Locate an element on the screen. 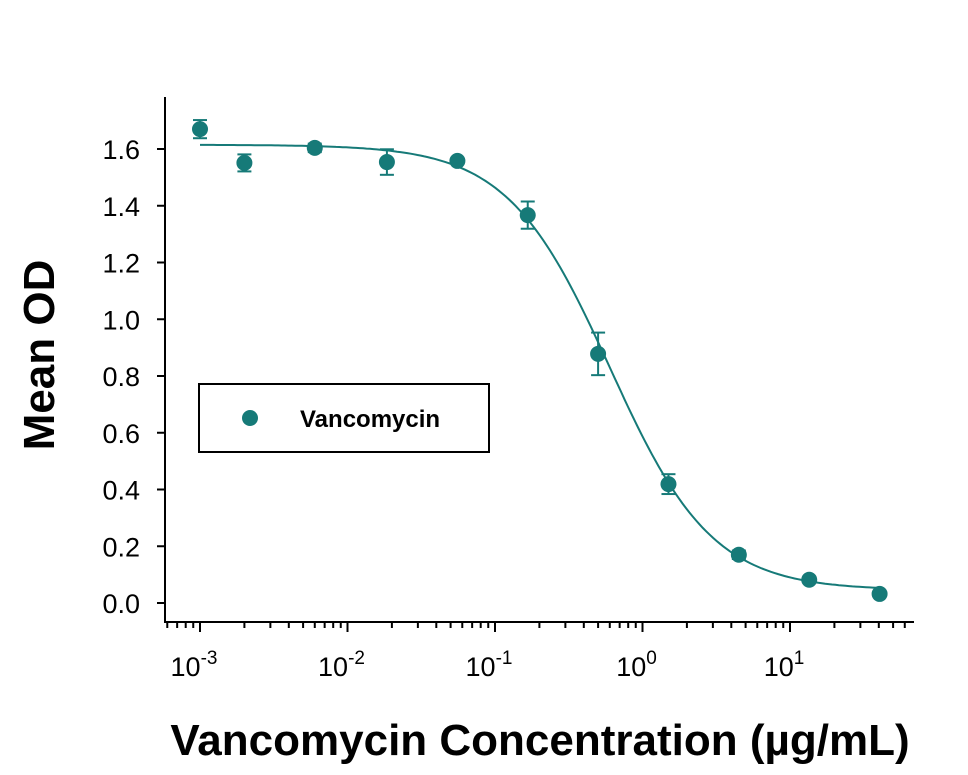  y-tick-label: 0.4 is located at coordinates (121, 491).